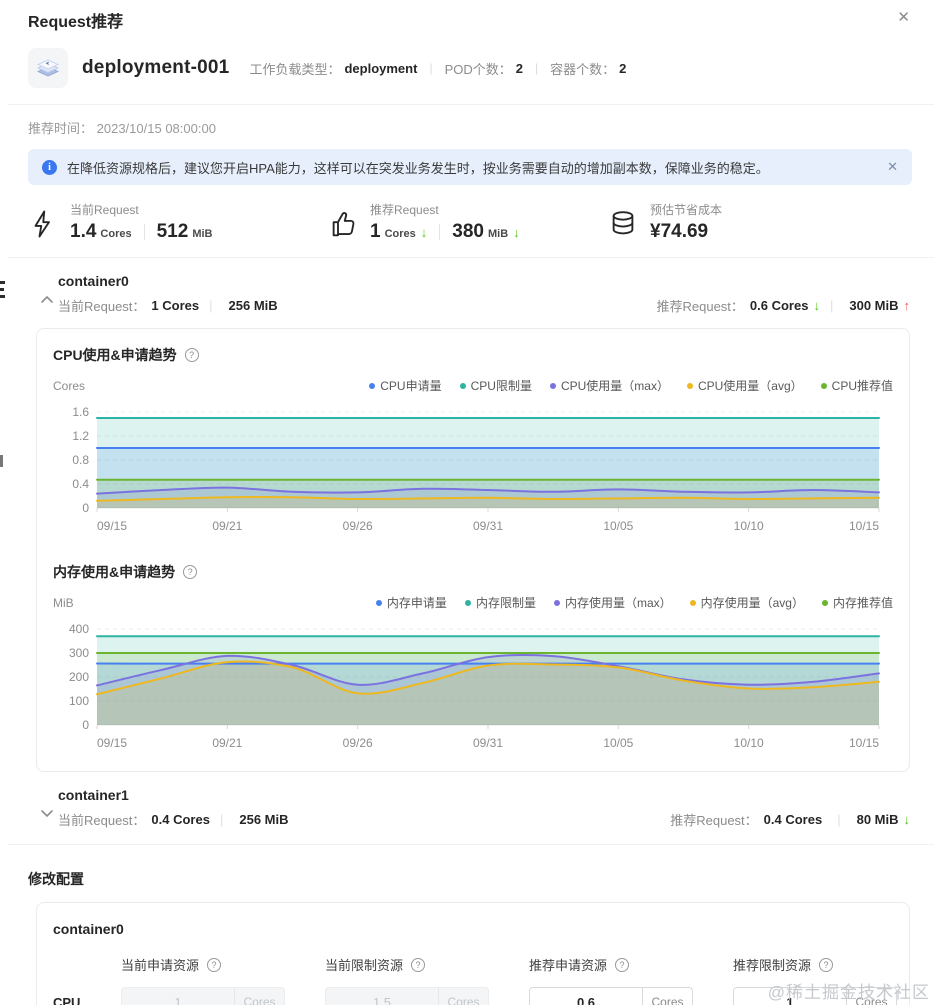 This screenshot has width=934, height=1005. Describe the element at coordinates (864, 743) in the screenshot. I see `svg-text: 10/15` at that location.